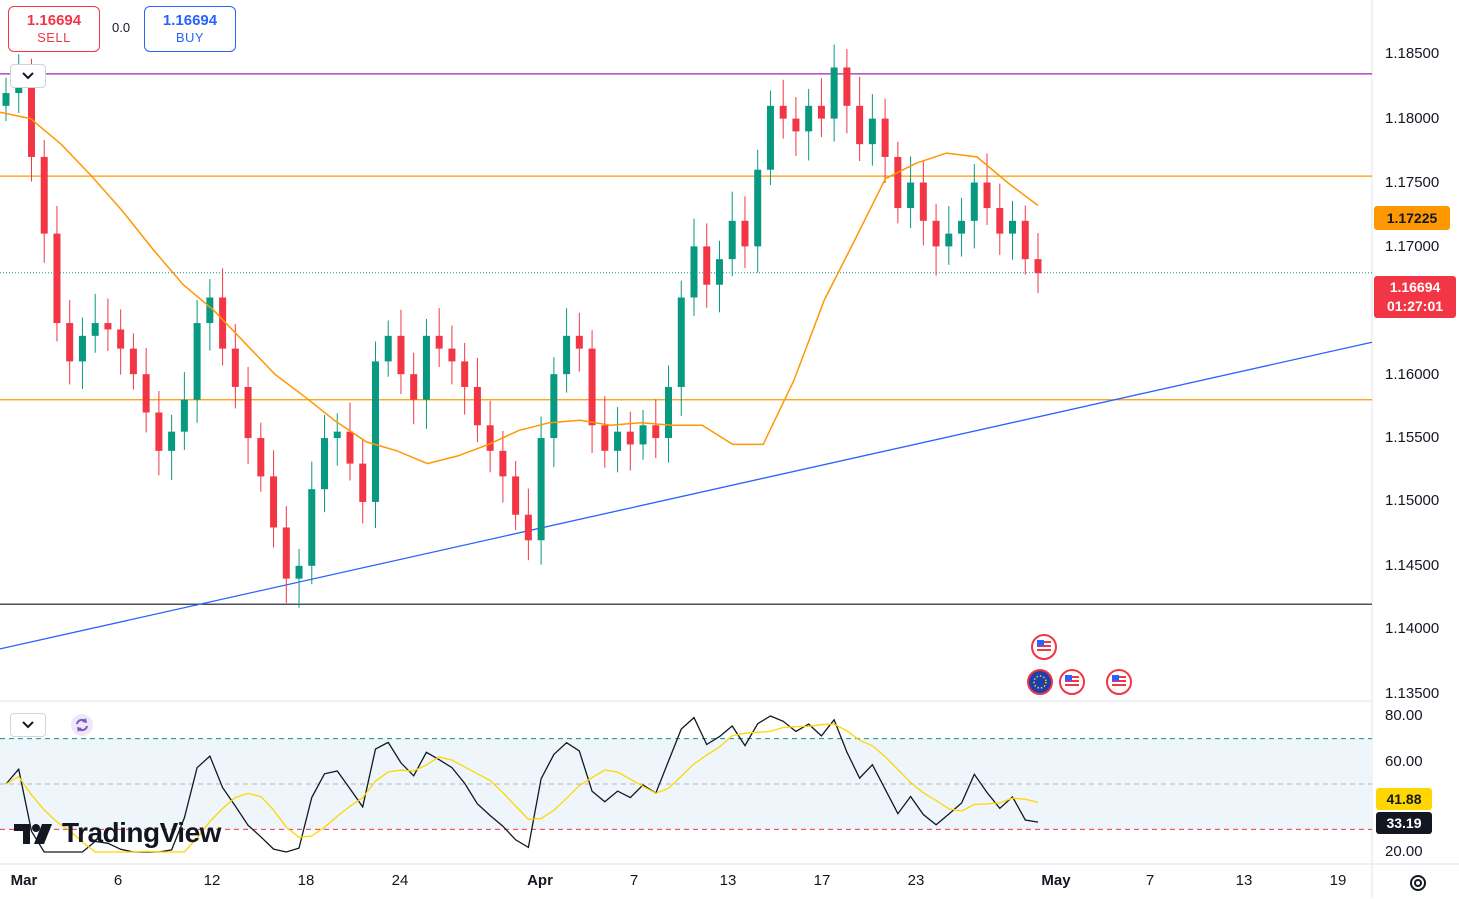  What do you see at coordinates (1415, 287) in the screenshot?
I see `current-price-value: 1.16694` at bounding box center [1415, 287].